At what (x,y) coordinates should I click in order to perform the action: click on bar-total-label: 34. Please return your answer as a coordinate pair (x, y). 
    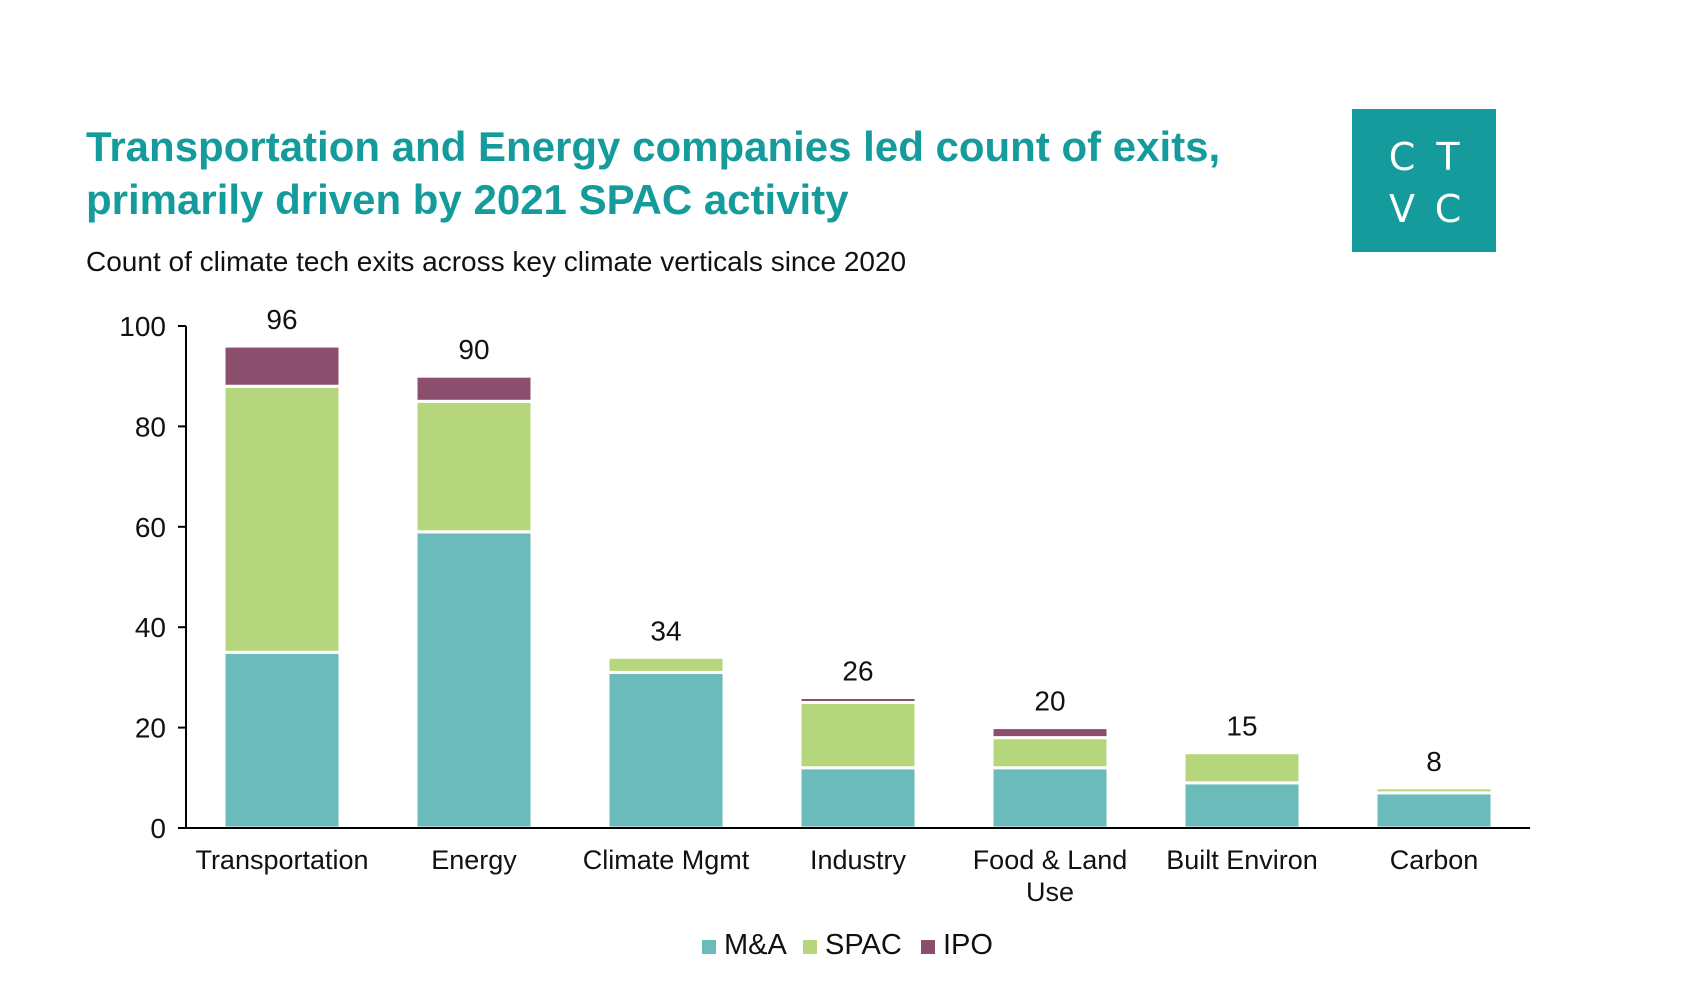
    Looking at the image, I should click on (665, 630).